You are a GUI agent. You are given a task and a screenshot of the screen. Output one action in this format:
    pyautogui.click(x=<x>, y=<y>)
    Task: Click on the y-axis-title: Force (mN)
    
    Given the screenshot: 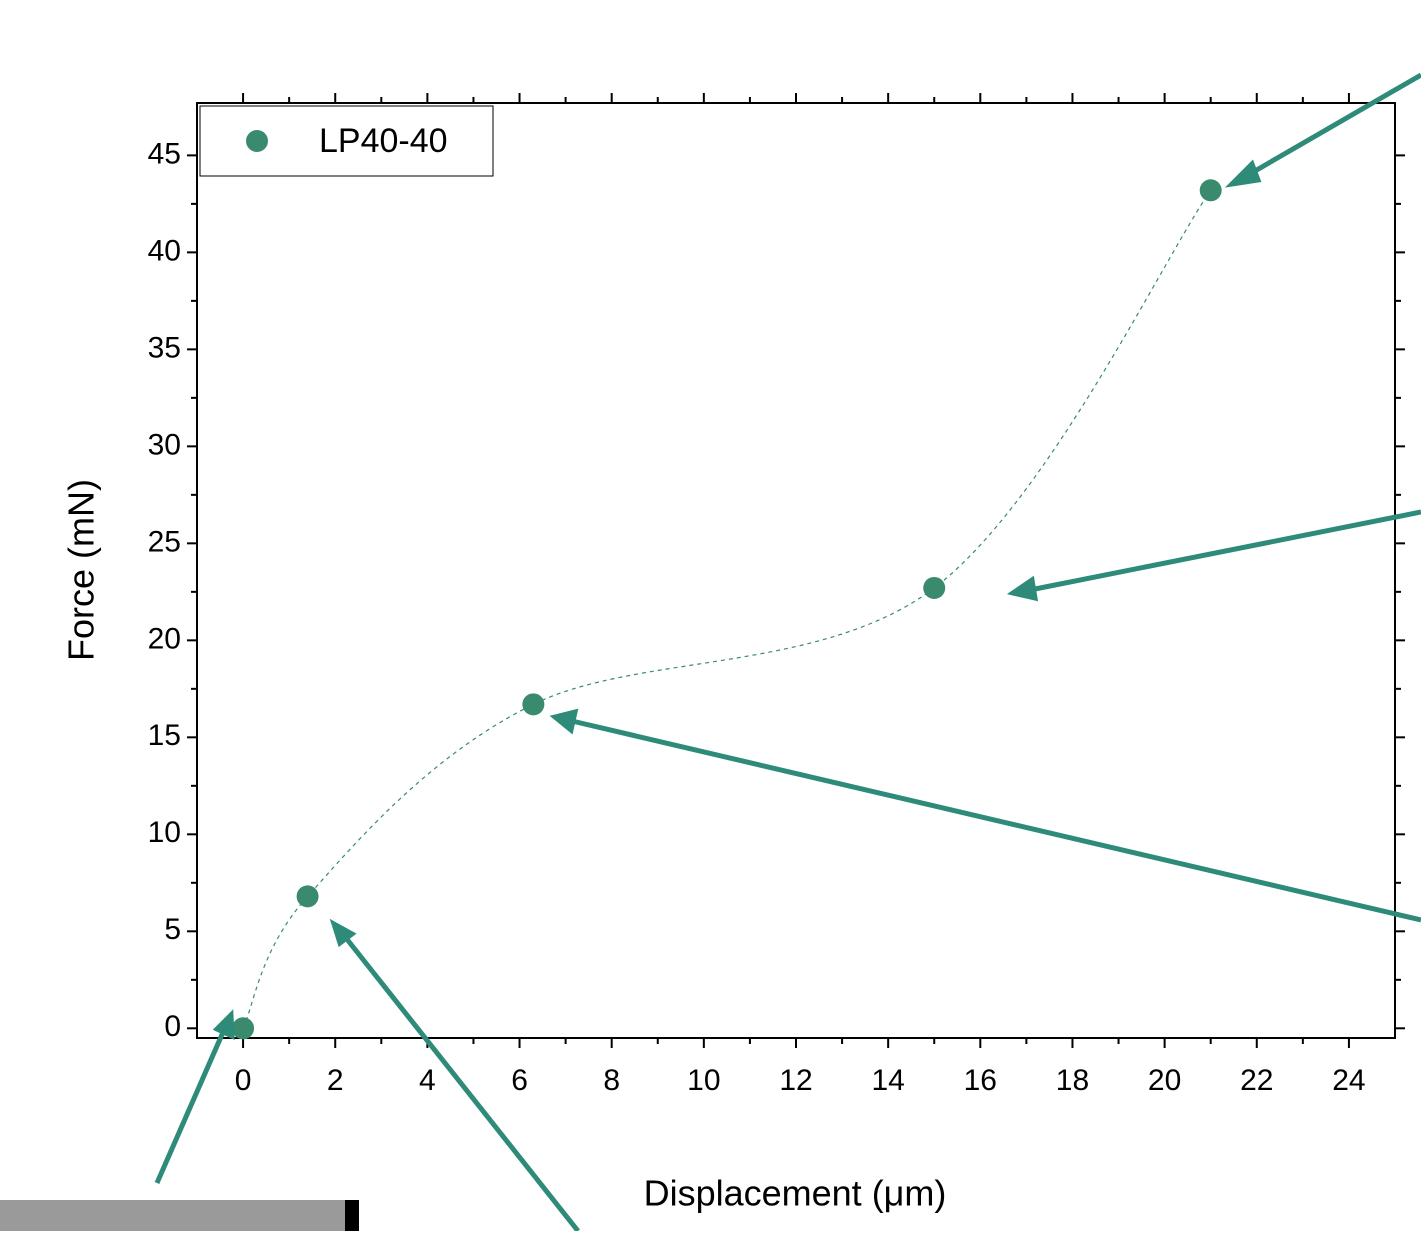 What is the action you would take?
    pyautogui.click(x=81, y=570)
    